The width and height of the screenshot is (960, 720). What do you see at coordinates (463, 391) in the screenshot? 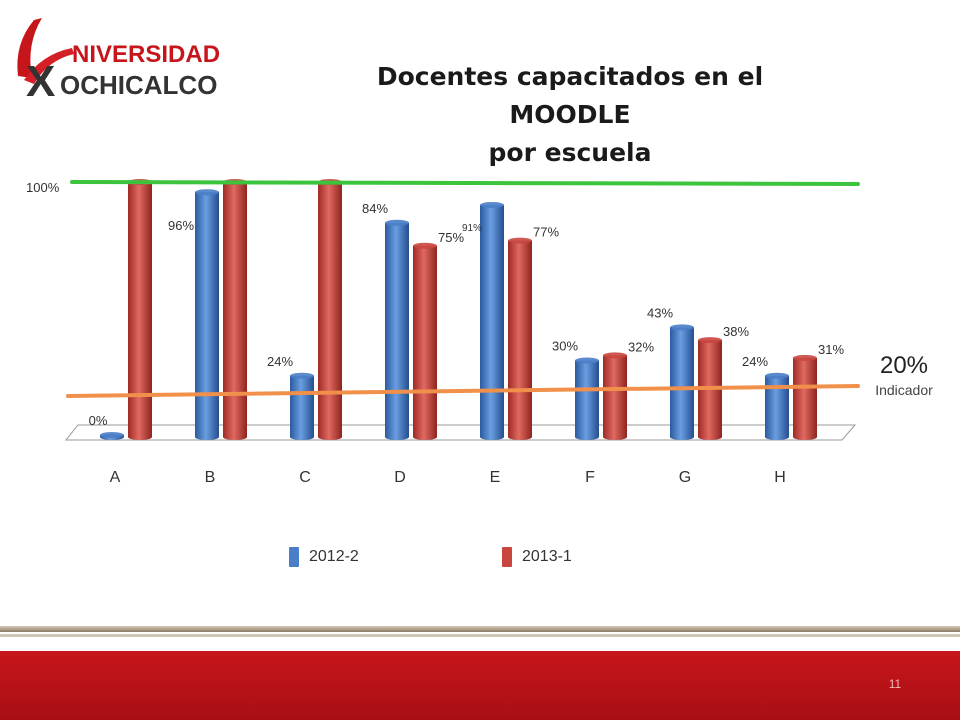
I see `indicator-line` at bounding box center [463, 391].